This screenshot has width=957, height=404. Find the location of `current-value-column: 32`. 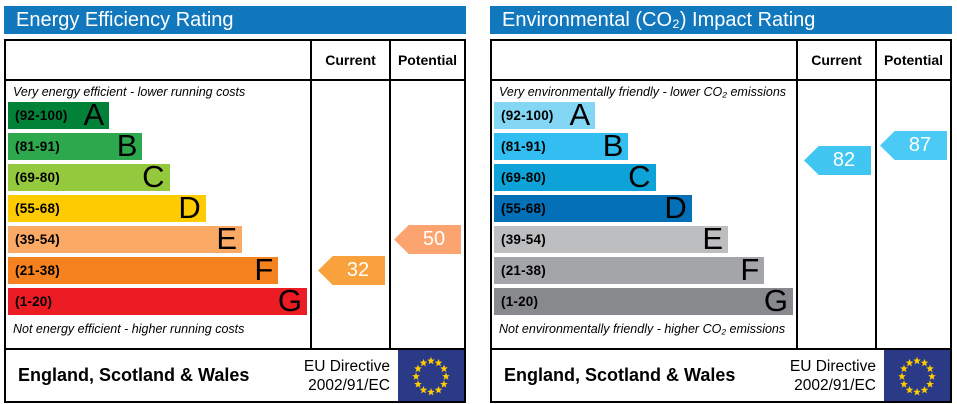

current-value-column: 32 is located at coordinates (349, 214).